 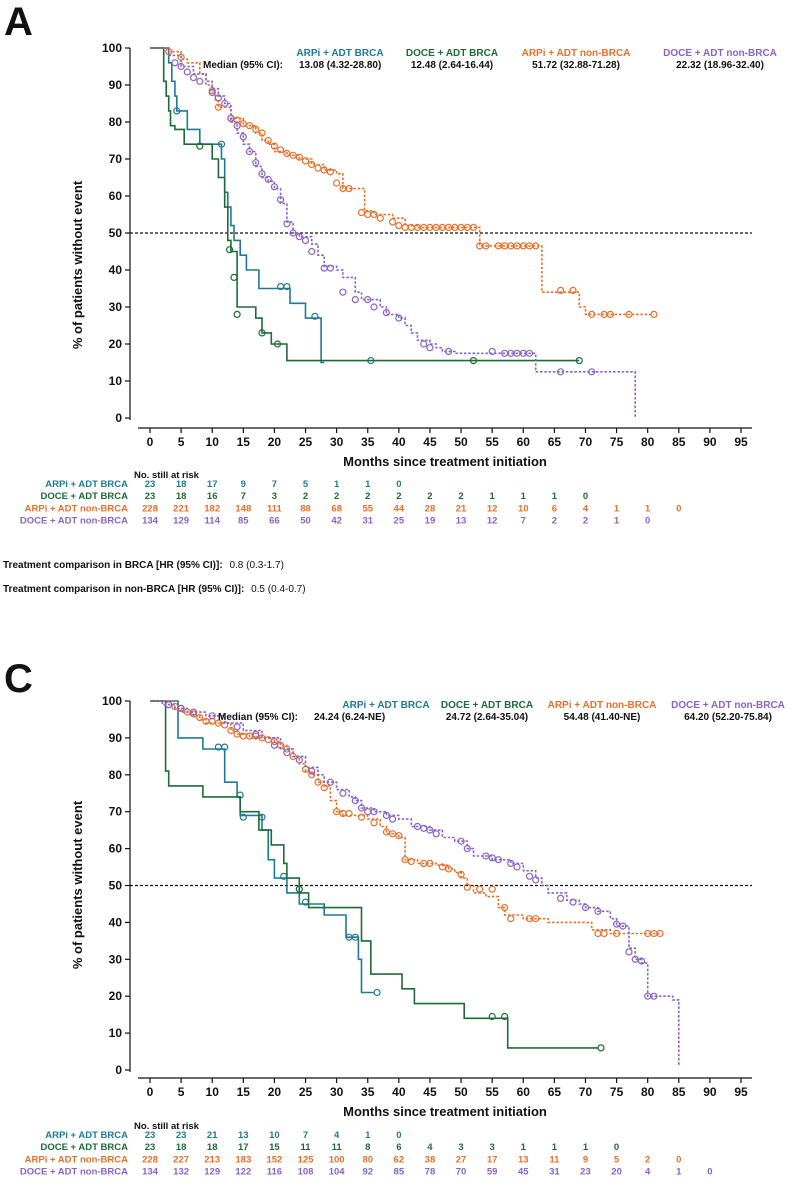 I want to click on at-risk-value: 7, so click(x=243, y=496).